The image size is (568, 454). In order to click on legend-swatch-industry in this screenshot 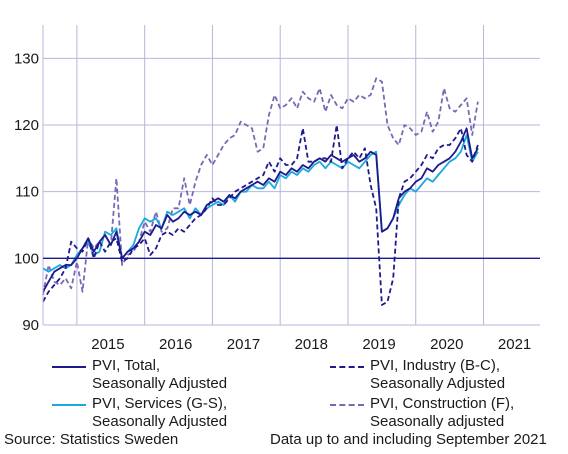, I will do `click(347, 367)`.